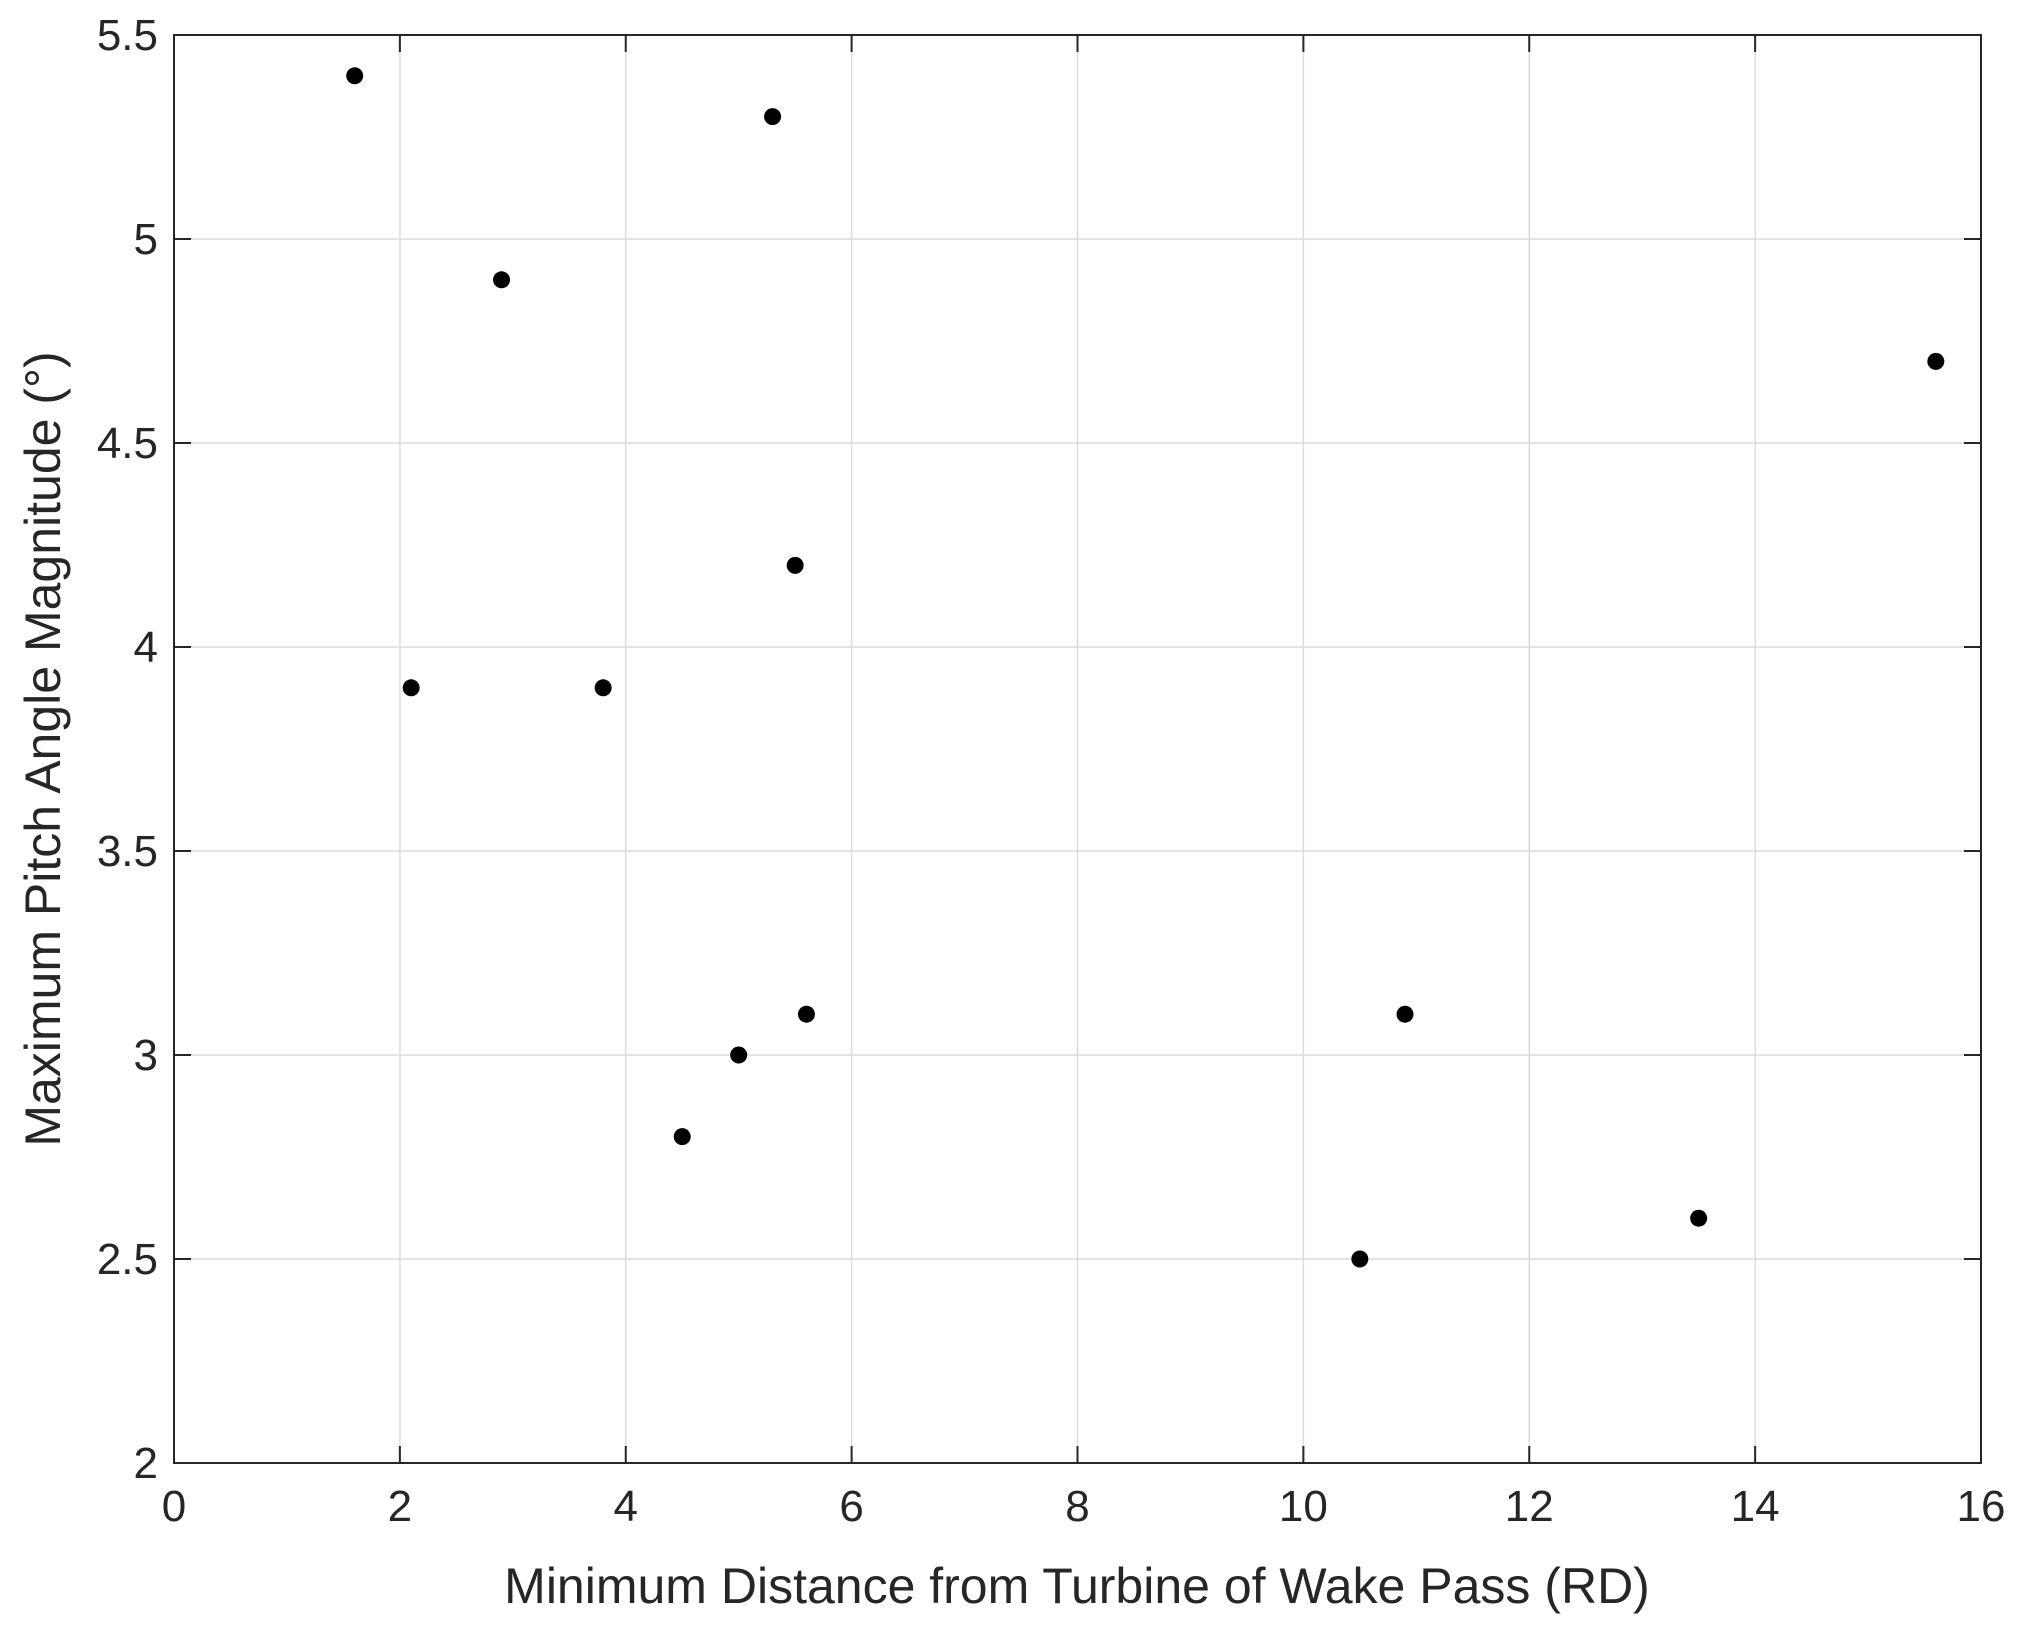  Describe the element at coordinates (626, 1506) in the screenshot. I see `x-tick-label: 4` at that location.